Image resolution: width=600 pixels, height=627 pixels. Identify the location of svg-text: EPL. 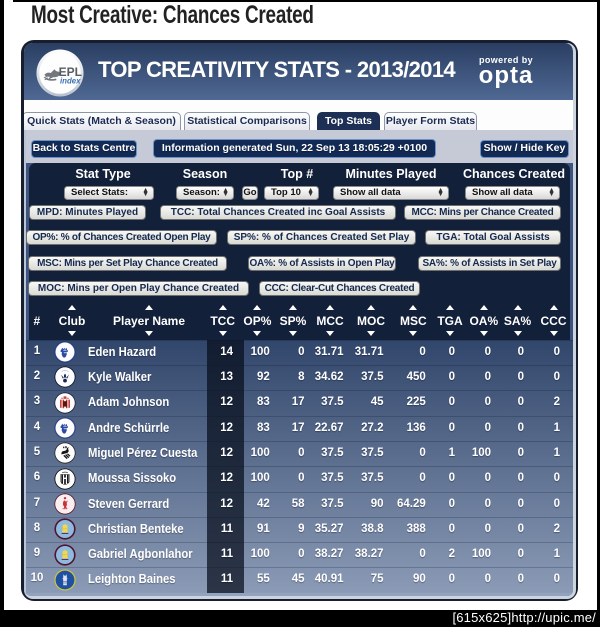
(70, 72).